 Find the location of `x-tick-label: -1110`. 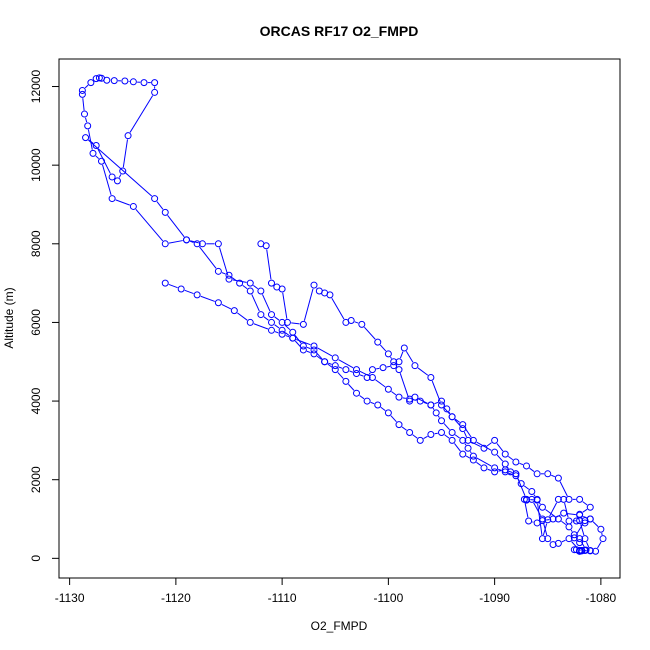

x-tick-label: -1110 is located at coordinates (282, 598).